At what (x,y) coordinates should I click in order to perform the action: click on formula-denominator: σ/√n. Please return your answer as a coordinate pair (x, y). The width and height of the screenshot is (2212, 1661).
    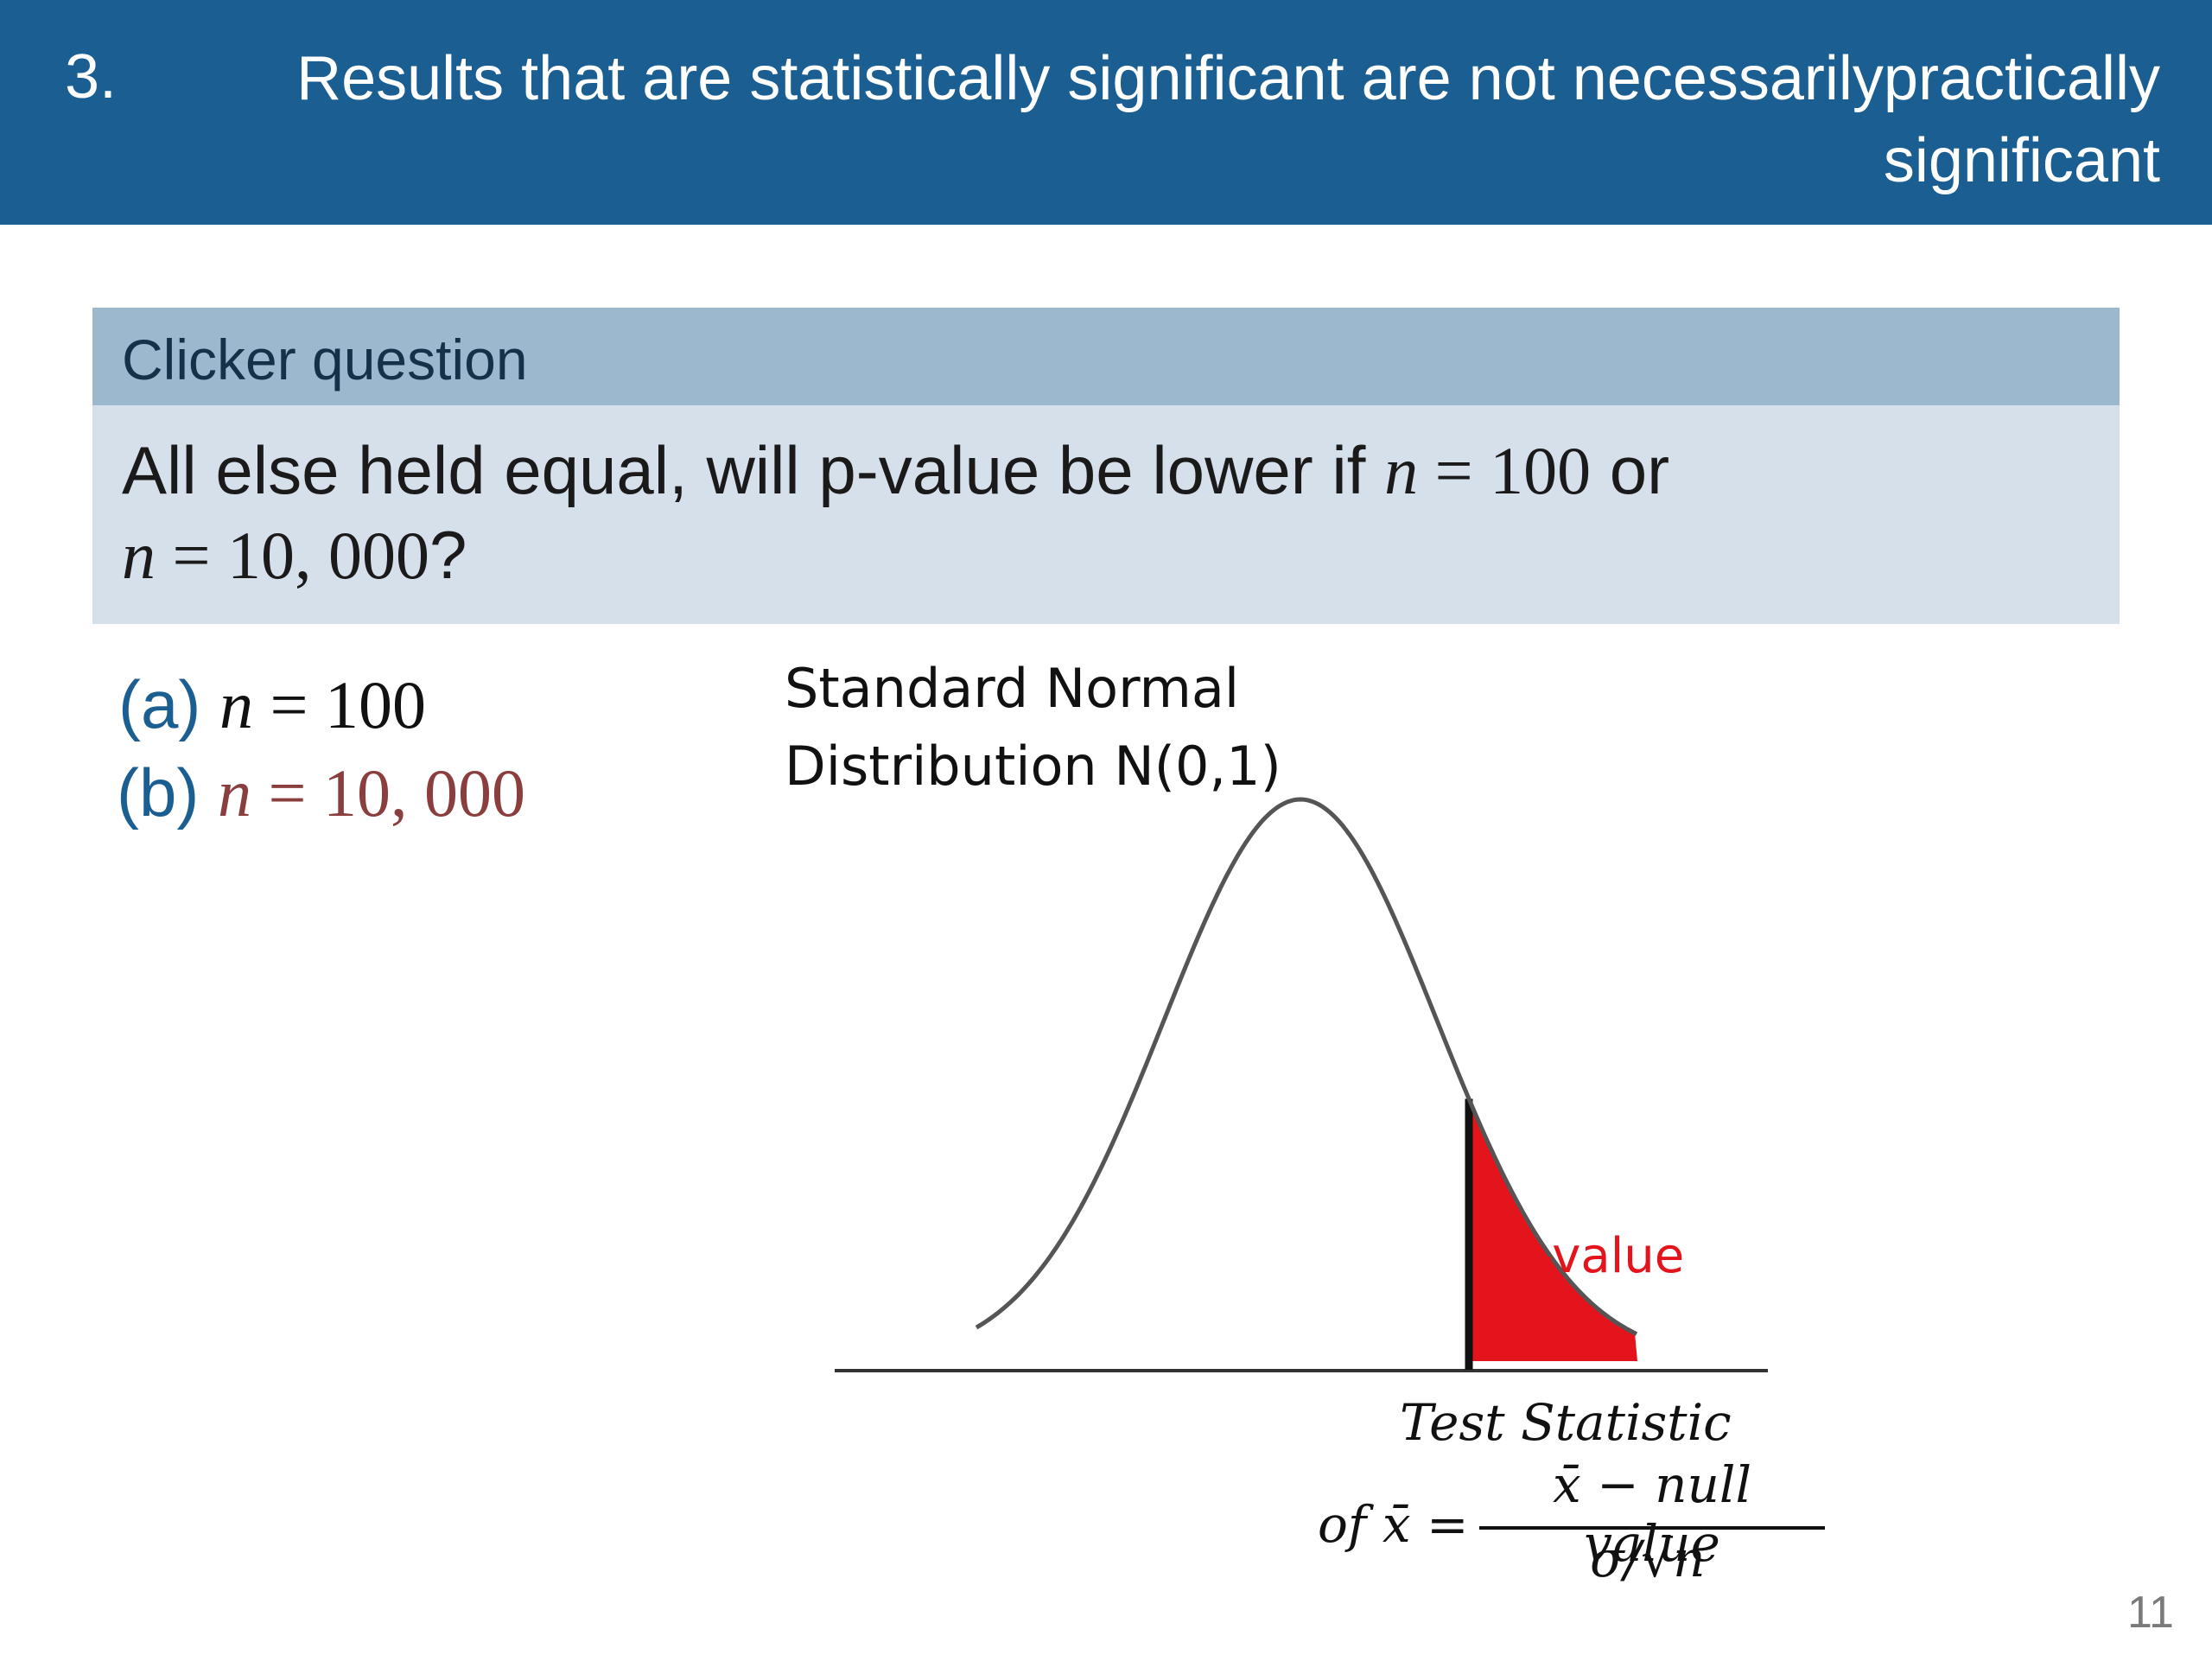
    Looking at the image, I should click on (1648, 1559).